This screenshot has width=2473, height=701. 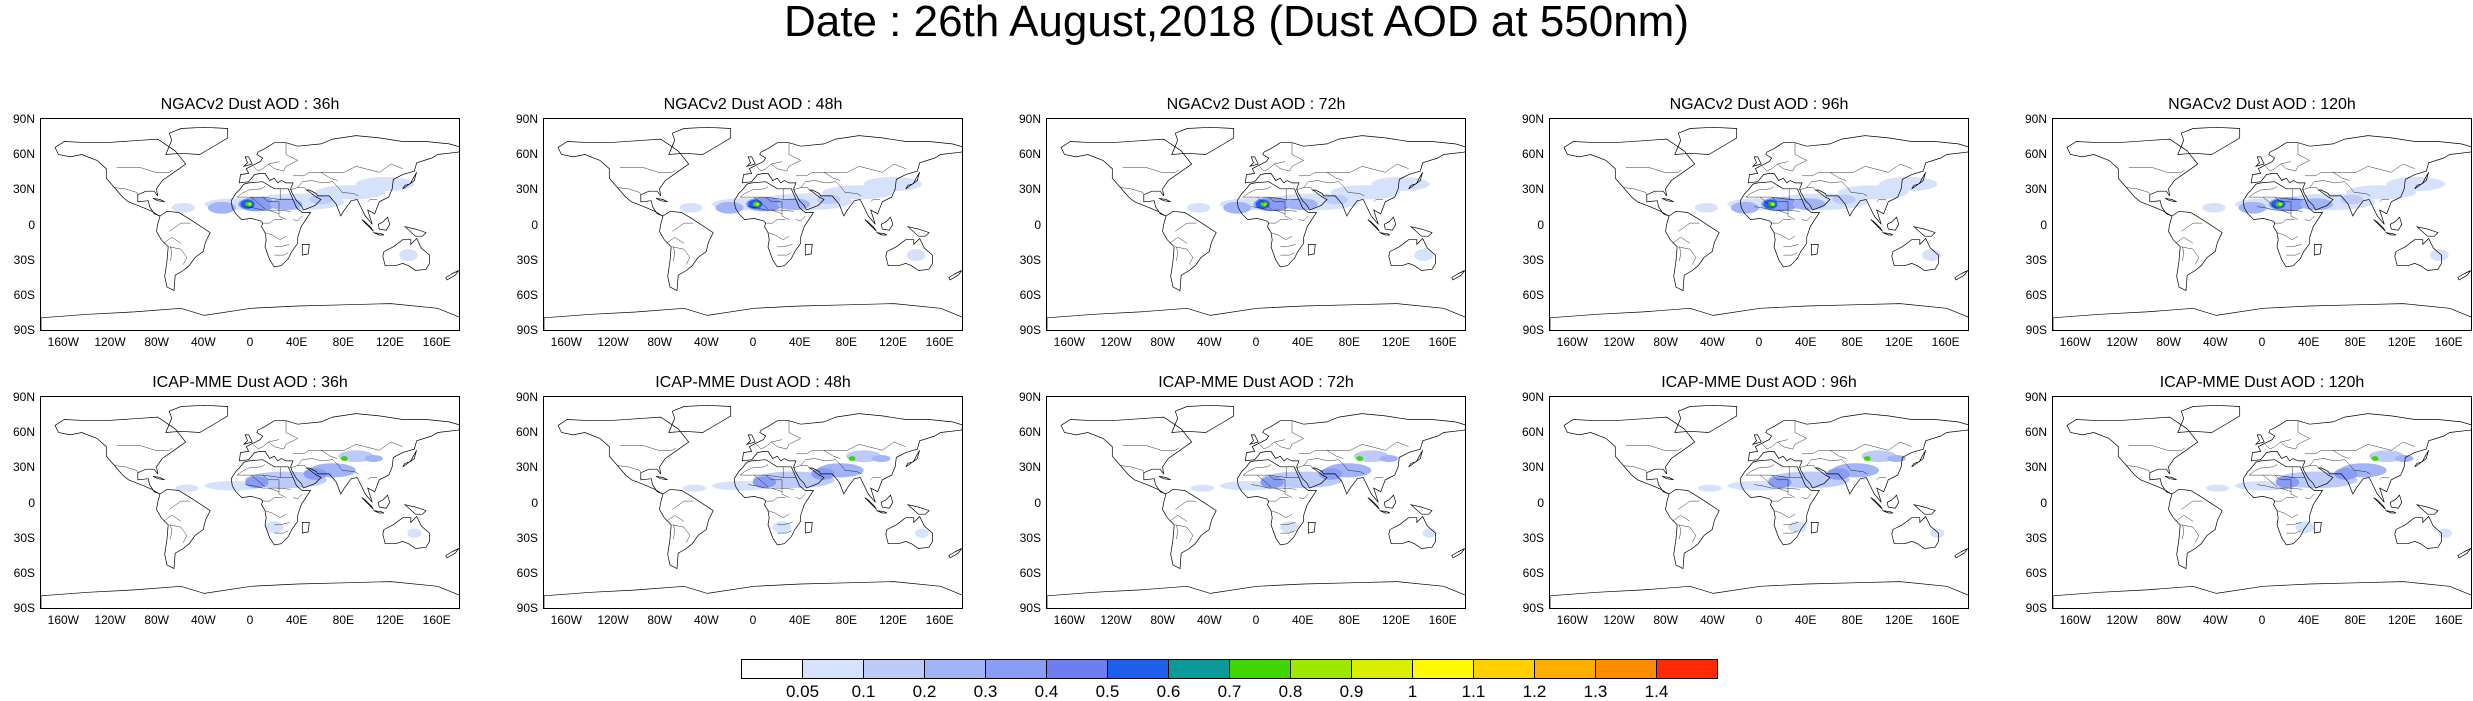 I want to click on latitude-label: 90S, so click(x=2036, y=608).